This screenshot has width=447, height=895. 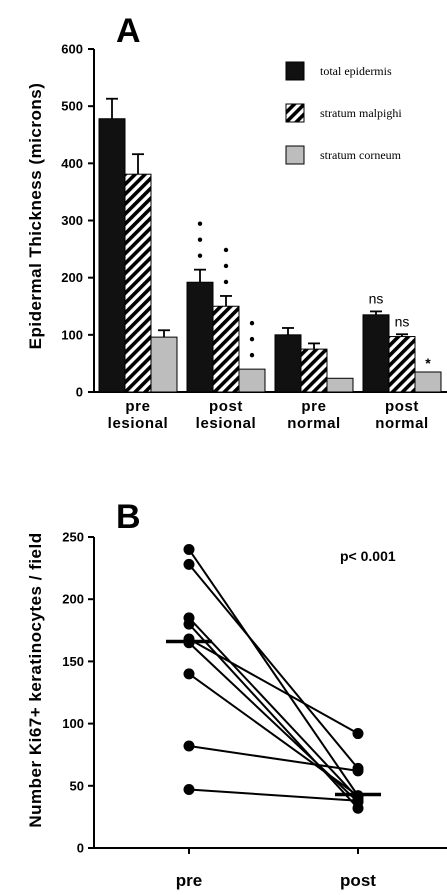 What do you see at coordinates (72, 277) in the screenshot?
I see `panel-a-y-tick-label: 200` at bounding box center [72, 277].